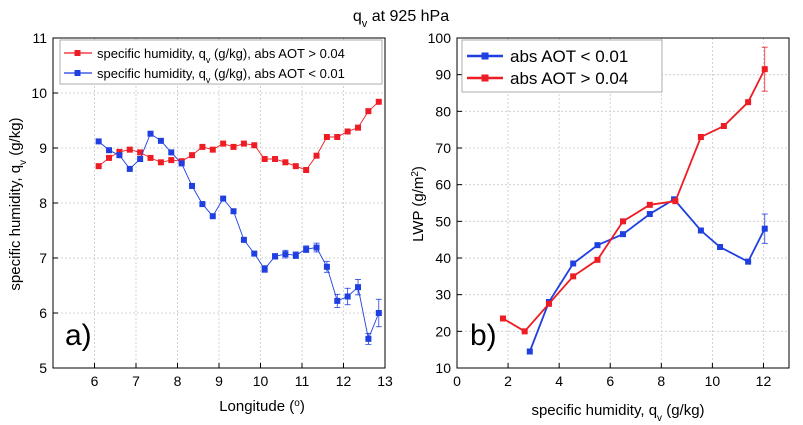 Image resolution: width=803 pixels, height=425 pixels. Describe the element at coordinates (43, 148) in the screenshot. I see `panel-a-y-tick-label: 9` at that location.